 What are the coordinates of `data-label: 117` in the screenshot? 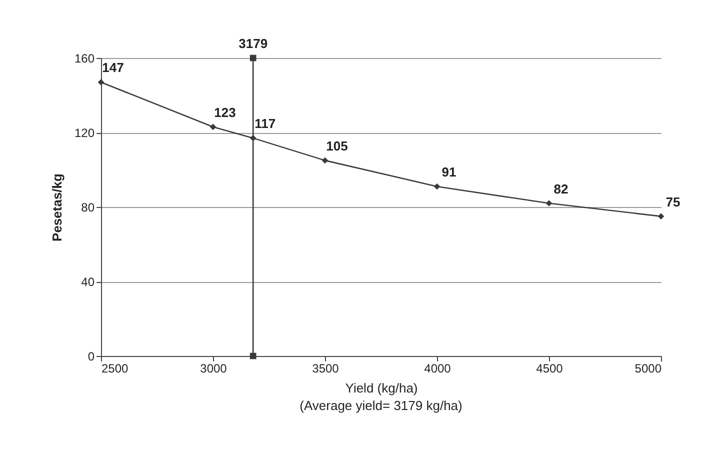 It's located at (265, 124).